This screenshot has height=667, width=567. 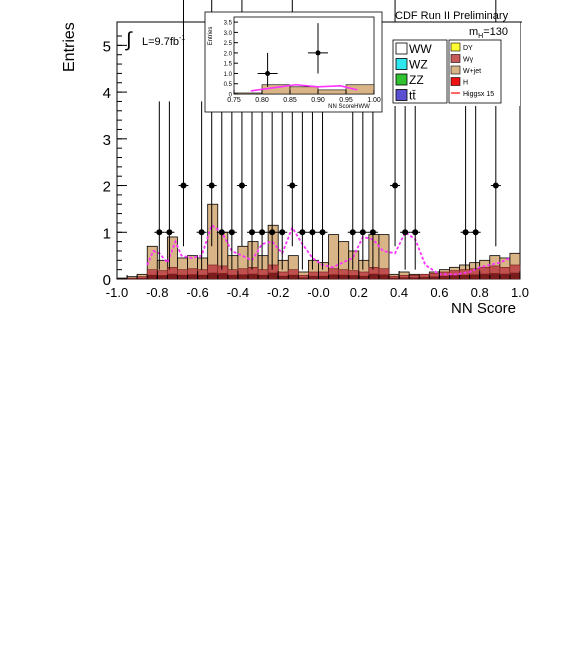 I want to click on x-tick-label: -0.2, so click(x=278, y=292).